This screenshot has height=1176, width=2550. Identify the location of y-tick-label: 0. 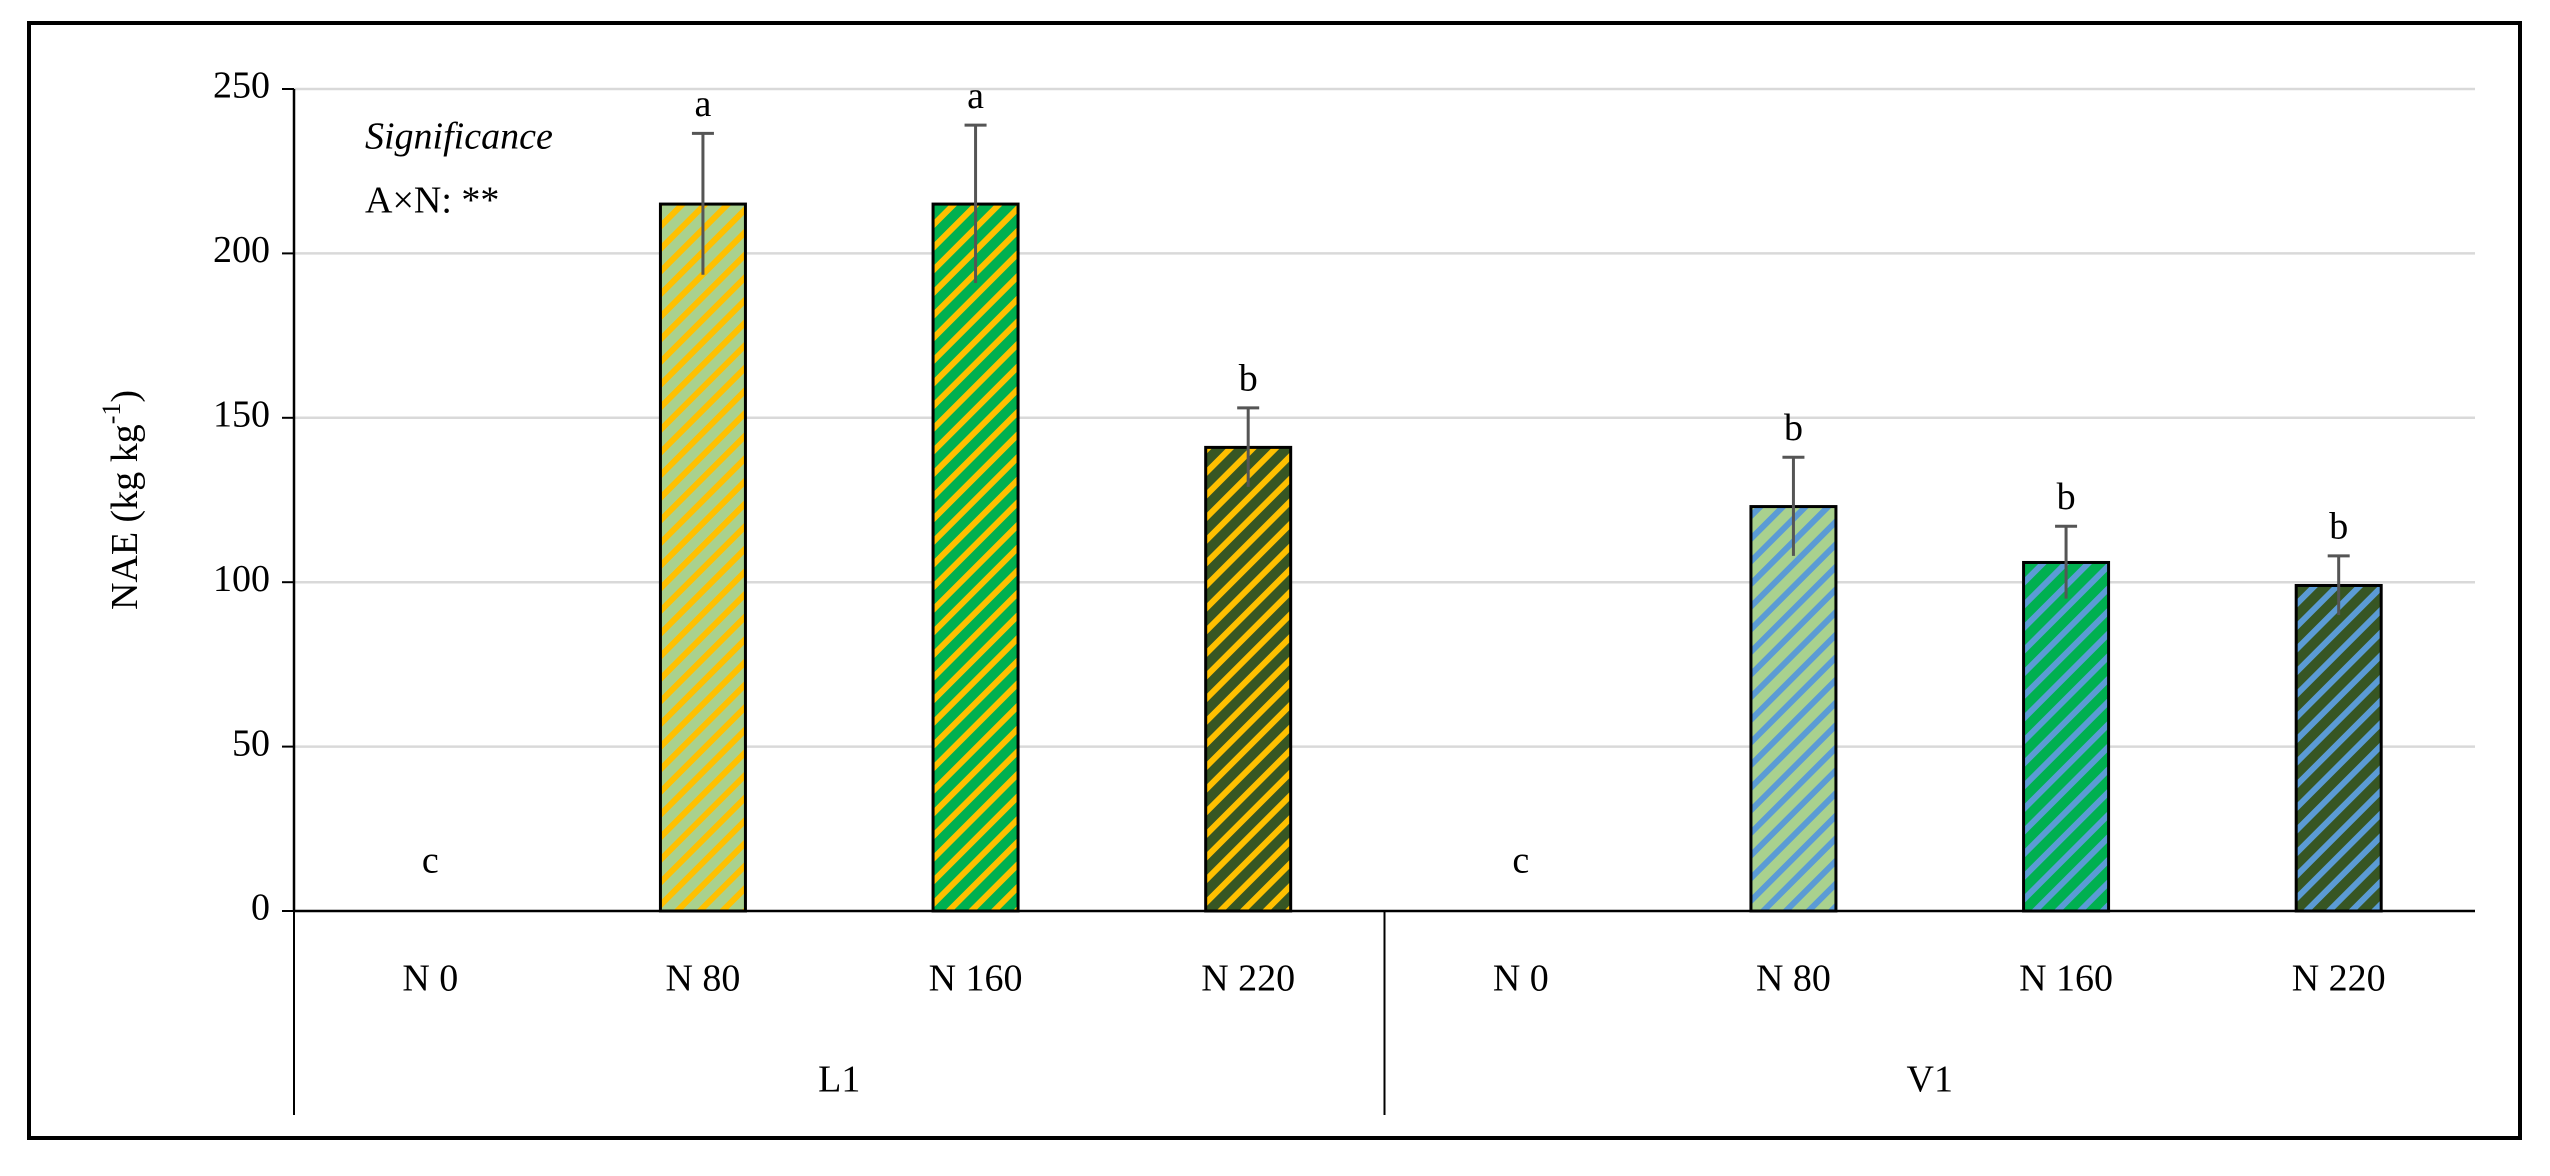
(260, 908).